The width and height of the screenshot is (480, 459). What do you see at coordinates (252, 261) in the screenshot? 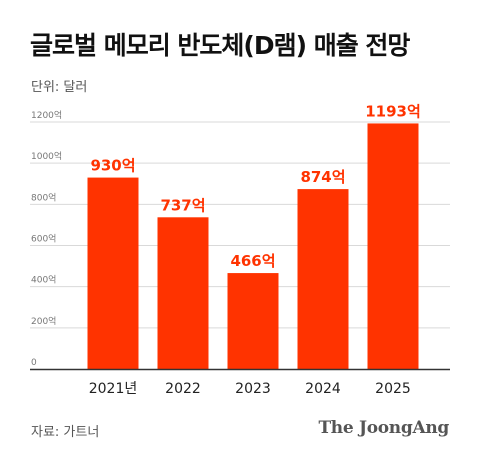
I see `bar-value-label: 466억` at bounding box center [252, 261].